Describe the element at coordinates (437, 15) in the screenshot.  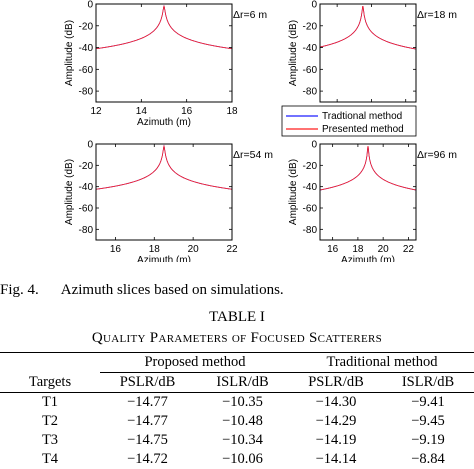
I see `delta-r-annotation: Δr=18 m` at that location.